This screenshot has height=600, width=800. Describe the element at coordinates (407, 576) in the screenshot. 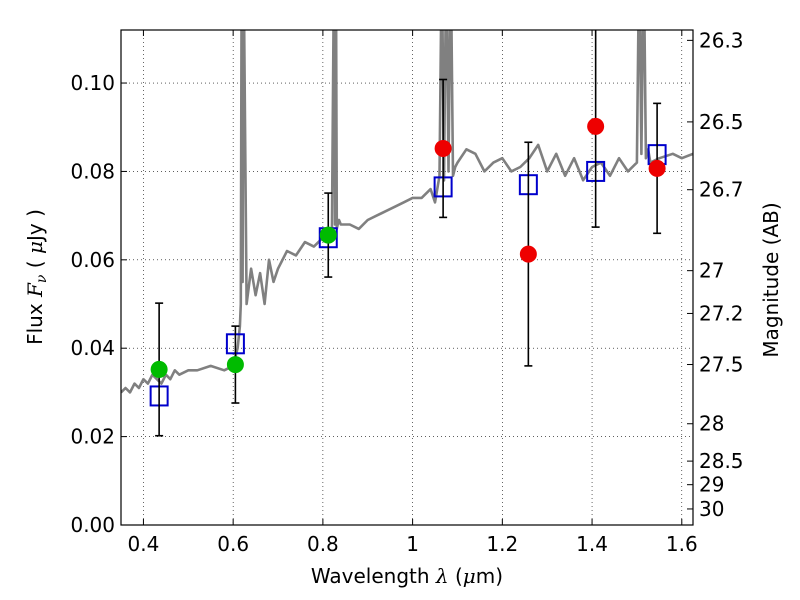

I see `x-axis-label: Wavelength λ (μm)` at that location.